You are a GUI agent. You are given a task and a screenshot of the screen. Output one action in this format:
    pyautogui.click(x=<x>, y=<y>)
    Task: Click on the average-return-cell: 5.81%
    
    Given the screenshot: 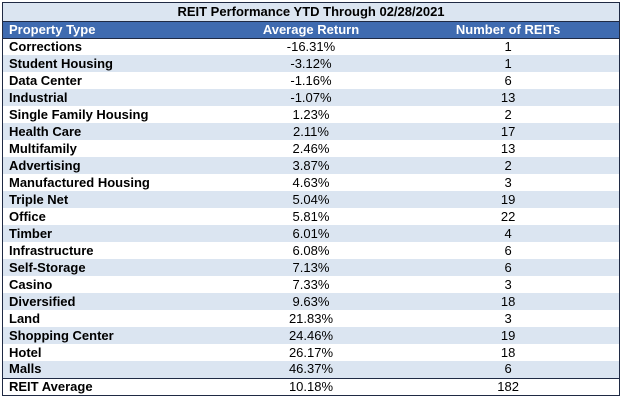 What is the action you would take?
    pyautogui.click(x=311, y=216)
    